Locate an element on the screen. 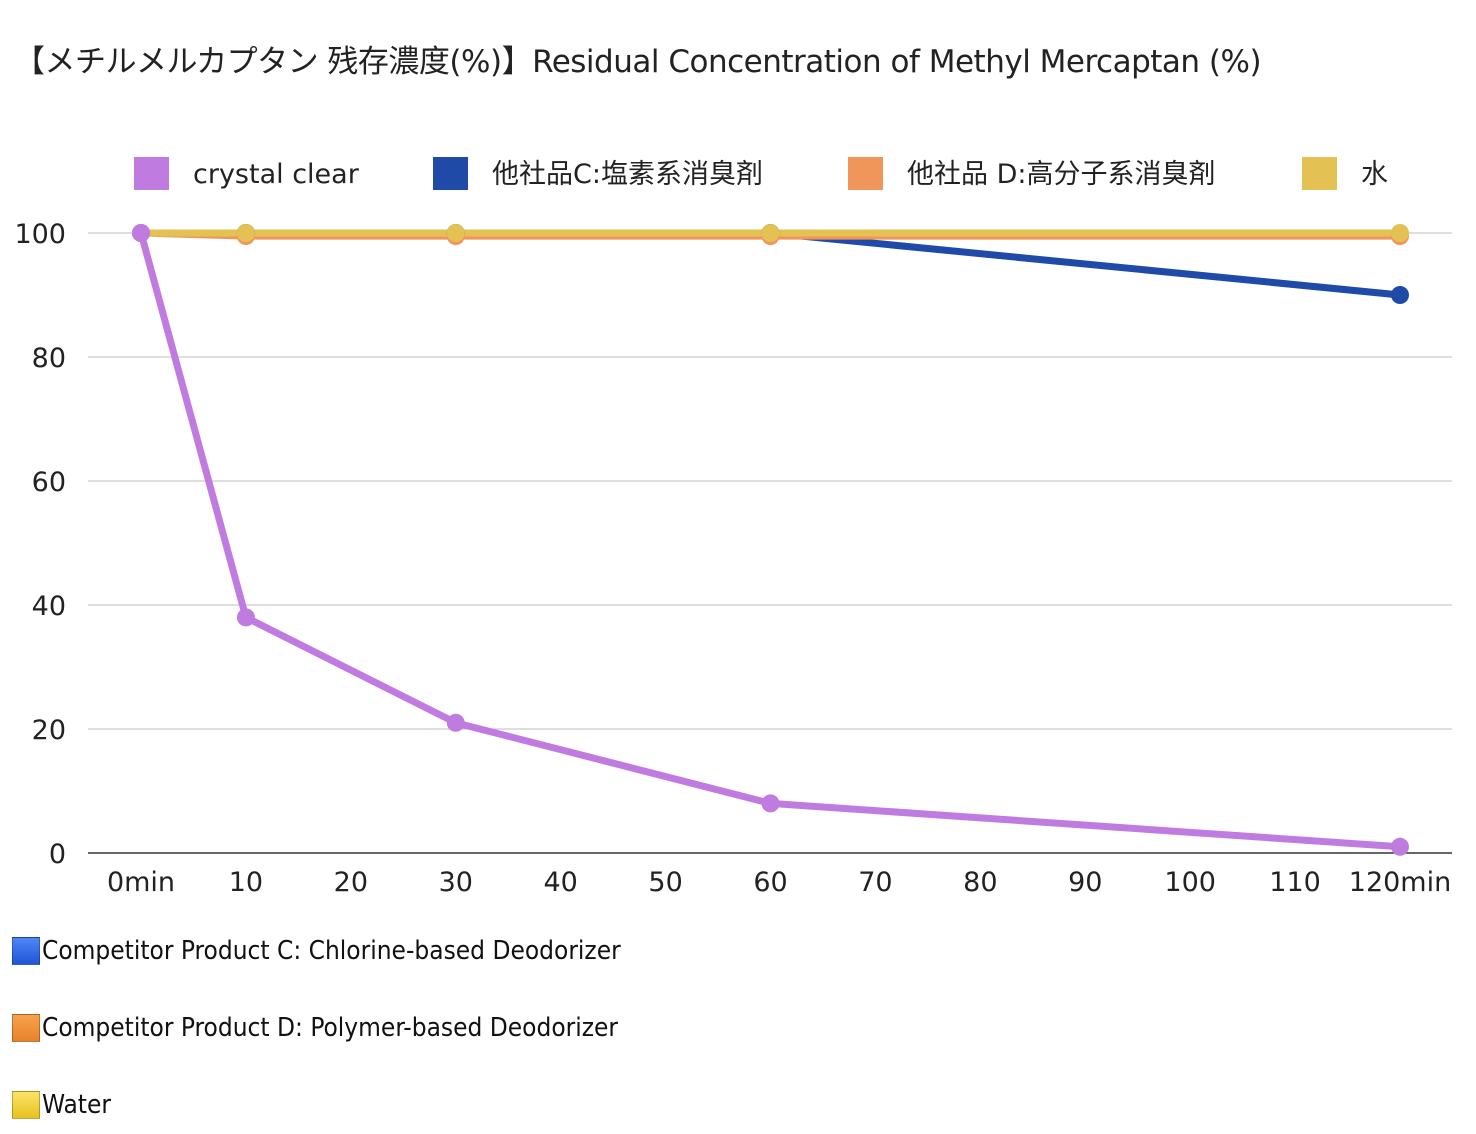 This screenshot has height=1134, width=1476. x-tick-label: 50 is located at coordinates (665, 882).